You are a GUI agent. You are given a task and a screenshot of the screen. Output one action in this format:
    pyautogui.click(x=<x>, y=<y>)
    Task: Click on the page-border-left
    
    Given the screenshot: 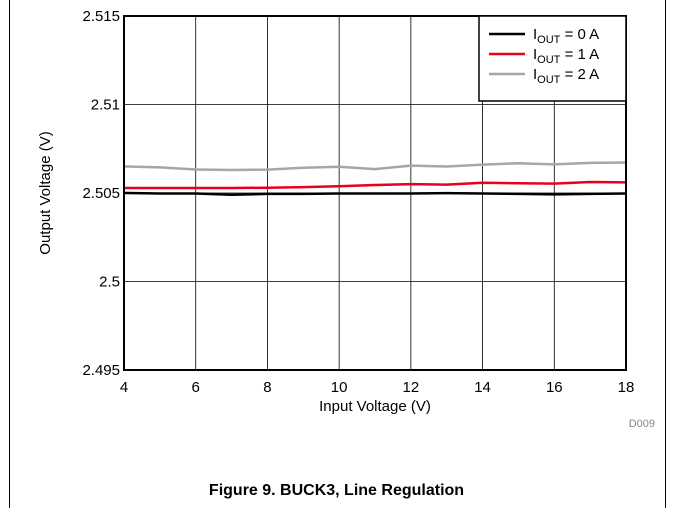 What is the action you would take?
    pyautogui.click(x=9, y=254)
    